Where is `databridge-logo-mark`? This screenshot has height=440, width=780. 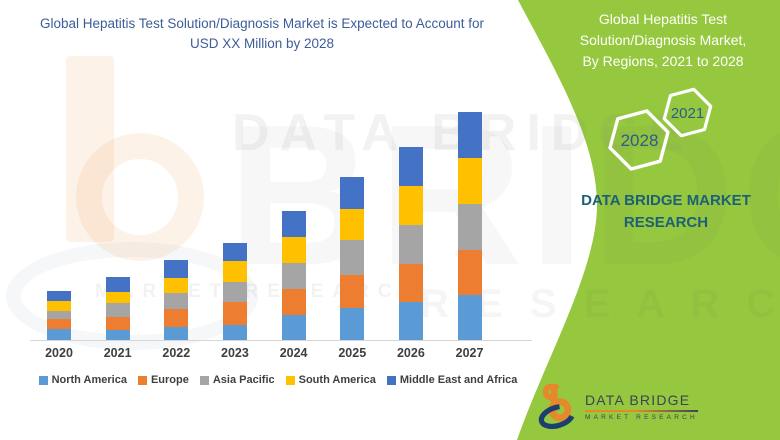
databridge-logo-mark is located at coordinates (557, 406).